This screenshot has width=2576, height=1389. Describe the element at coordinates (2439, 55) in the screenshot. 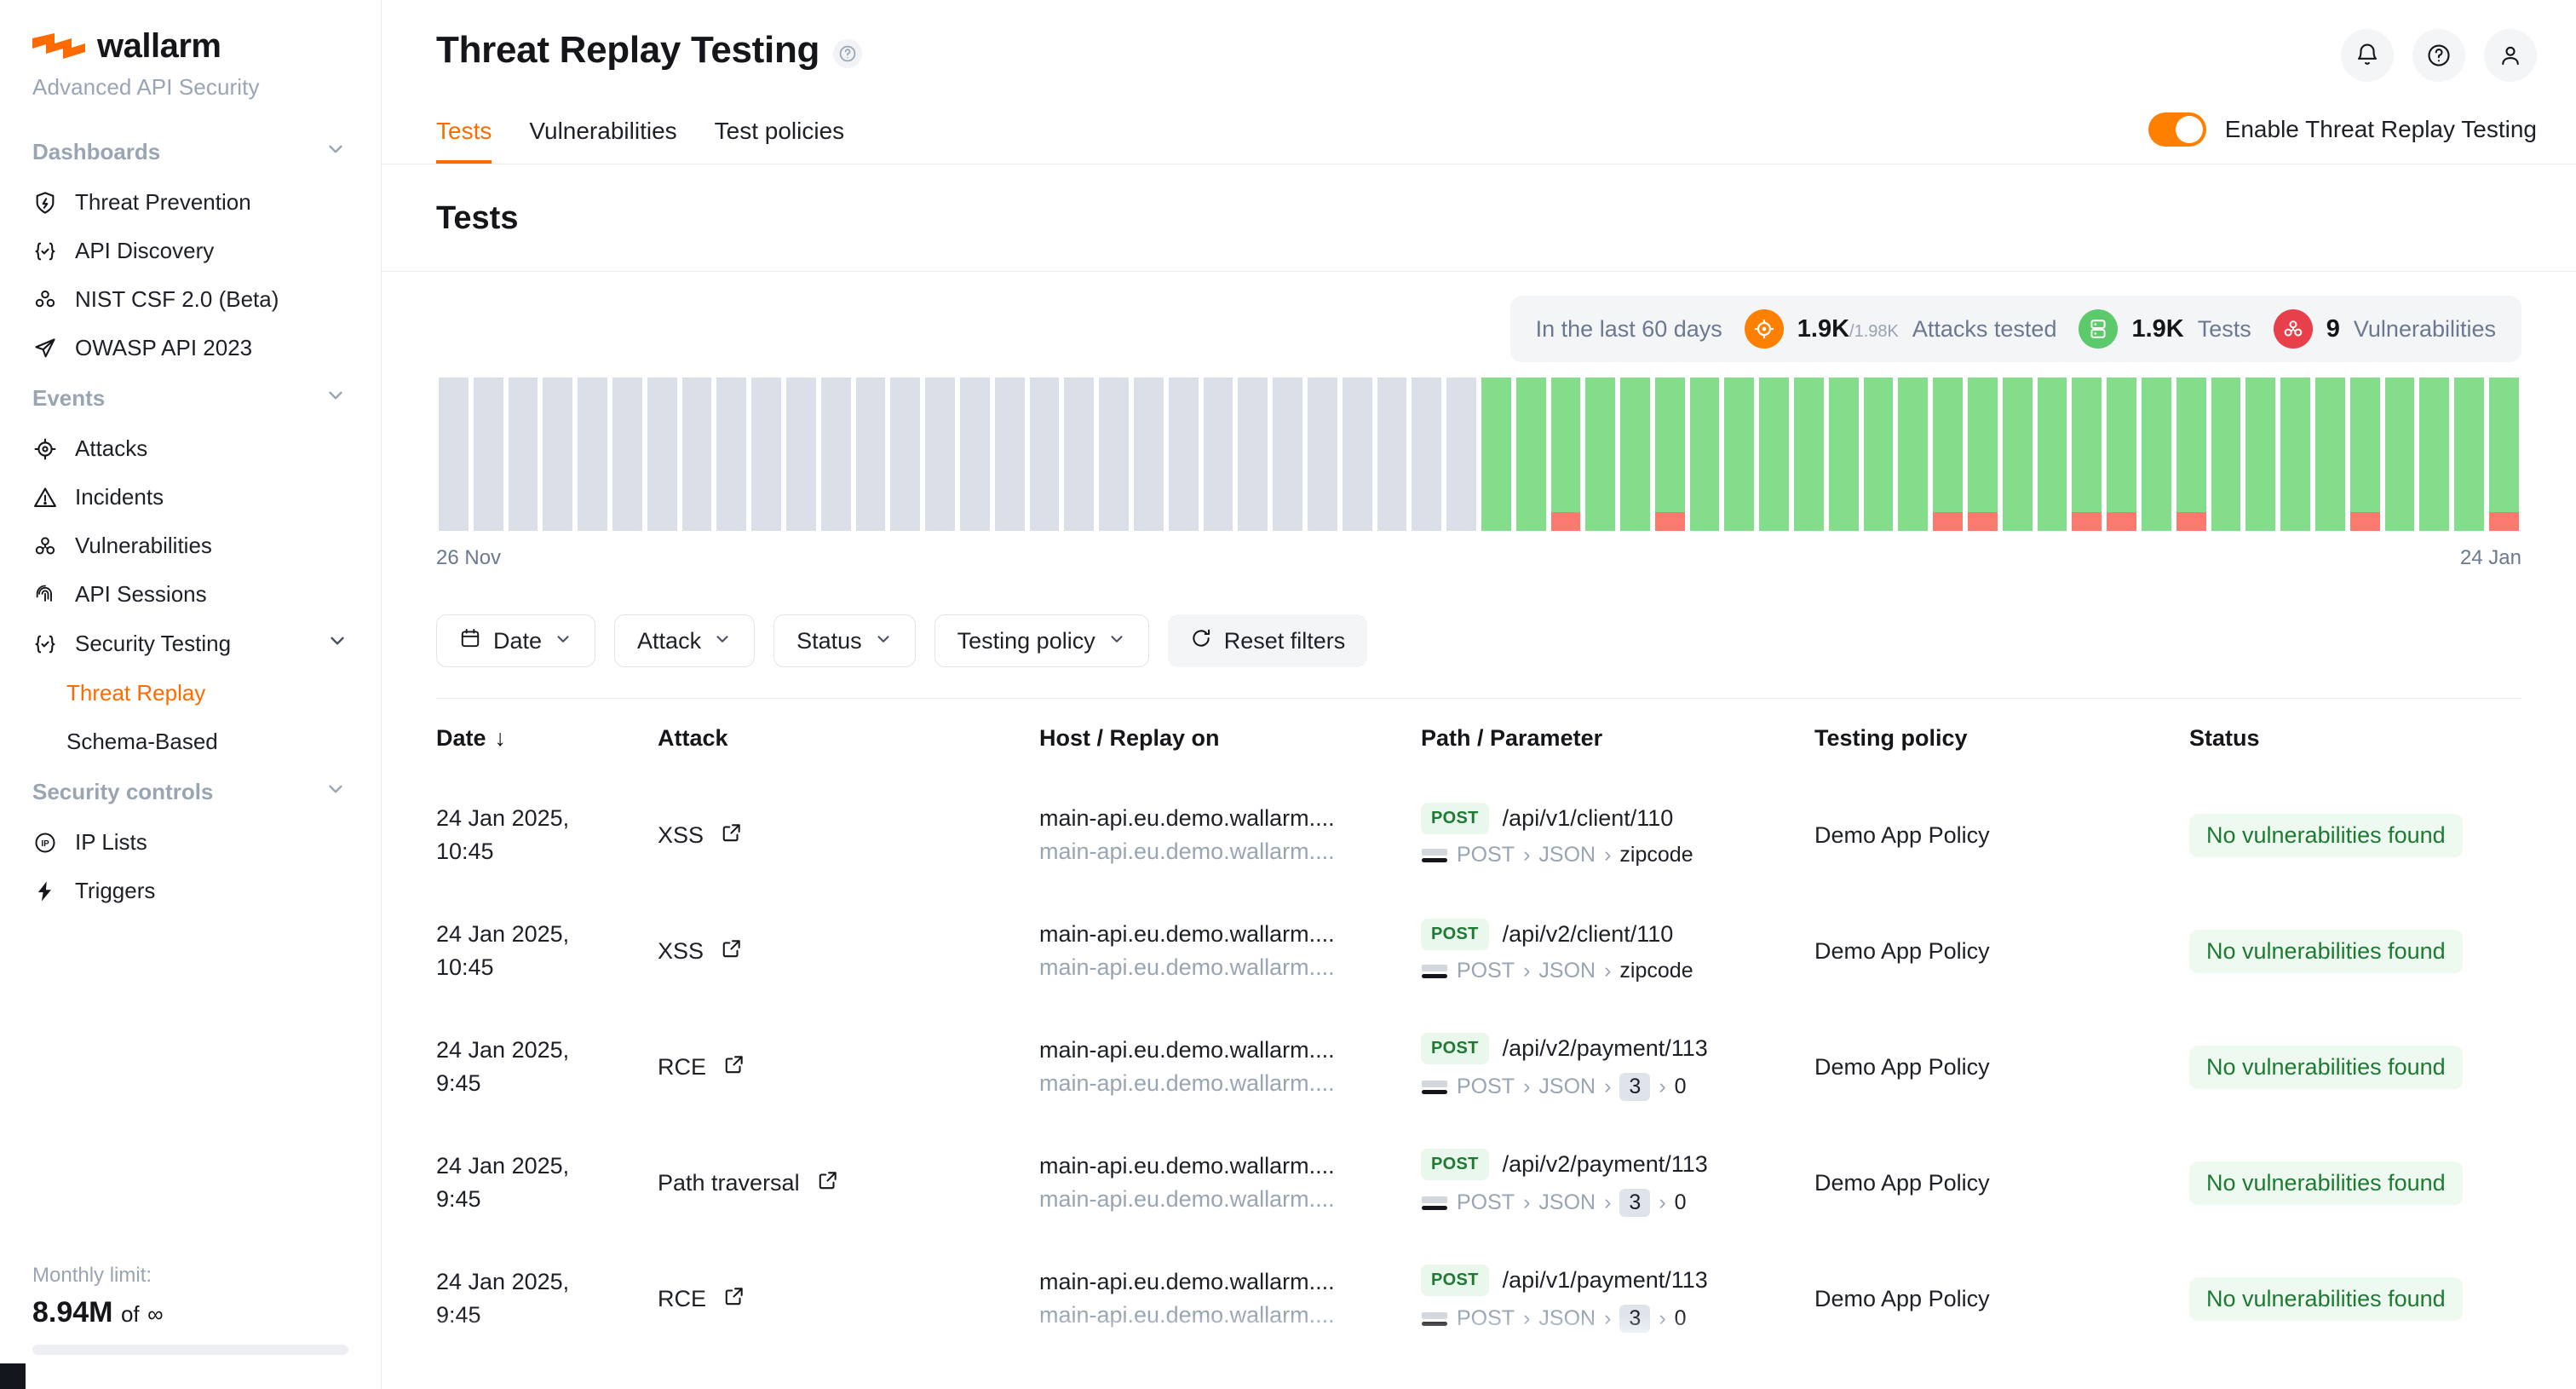

I see `help-icon` at that location.